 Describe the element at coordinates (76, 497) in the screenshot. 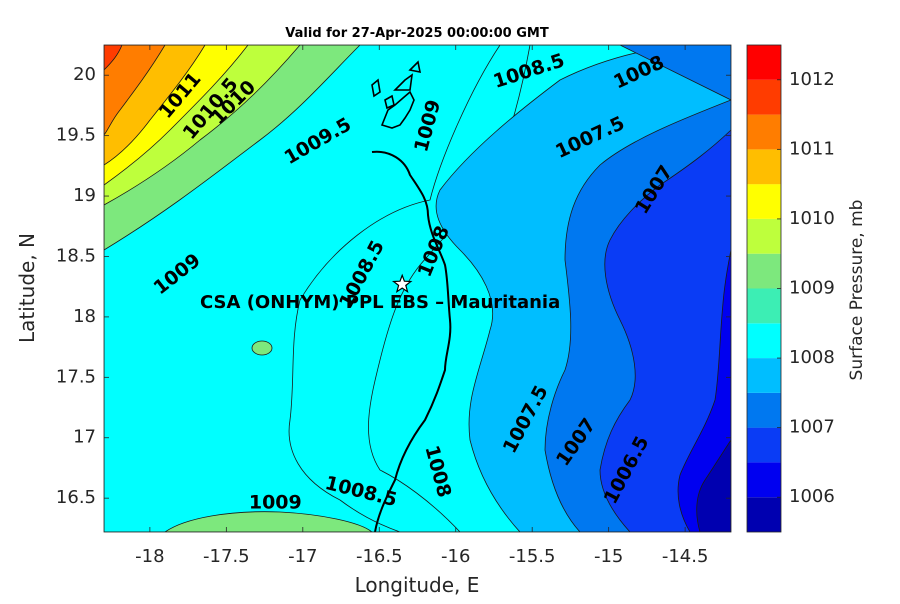

I see `y-tick-label: 16.5` at that location.